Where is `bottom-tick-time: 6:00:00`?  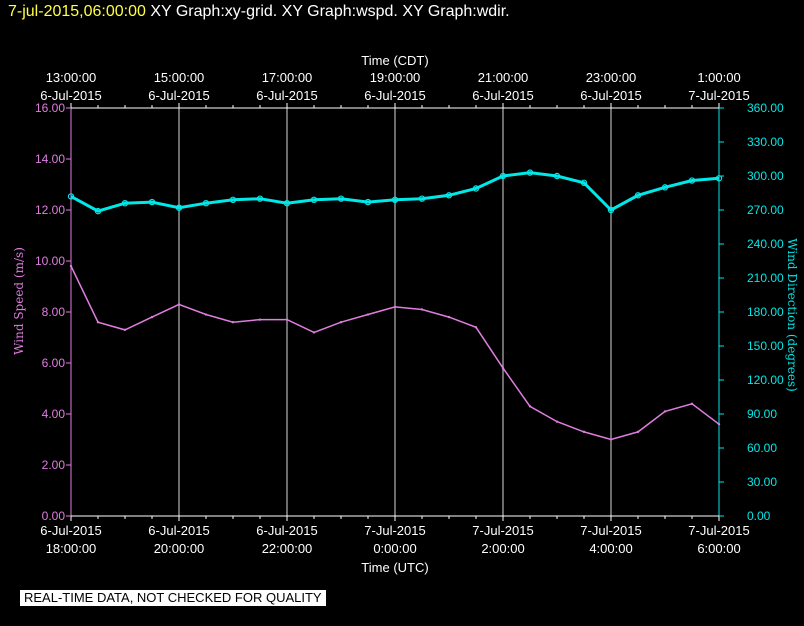
bottom-tick-time: 6:00:00 is located at coordinates (718, 548).